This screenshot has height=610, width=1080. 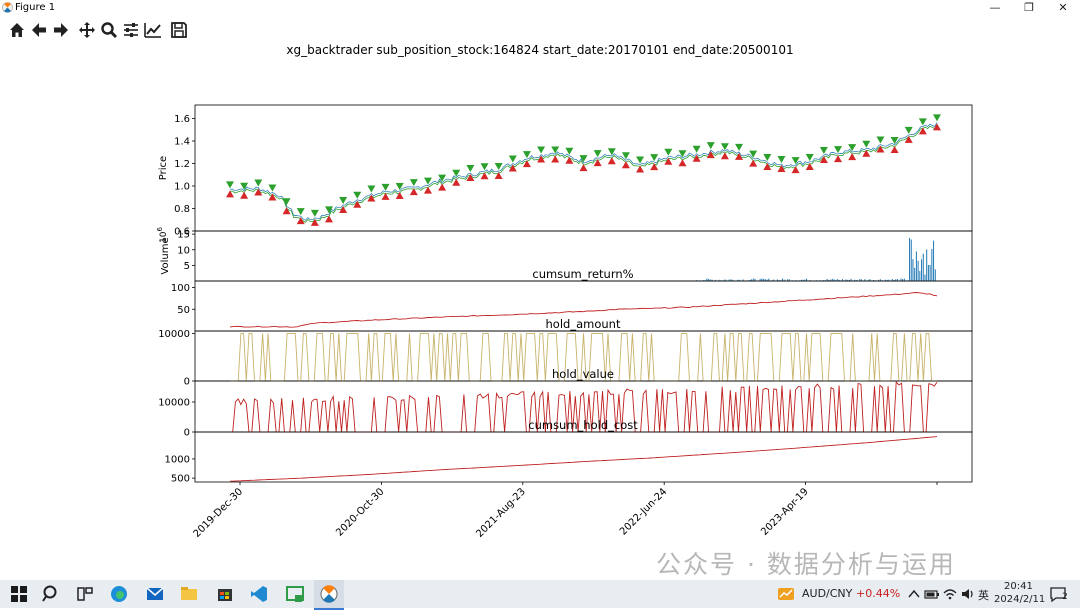 I want to click on file-explorer-icon, so click(x=189, y=594).